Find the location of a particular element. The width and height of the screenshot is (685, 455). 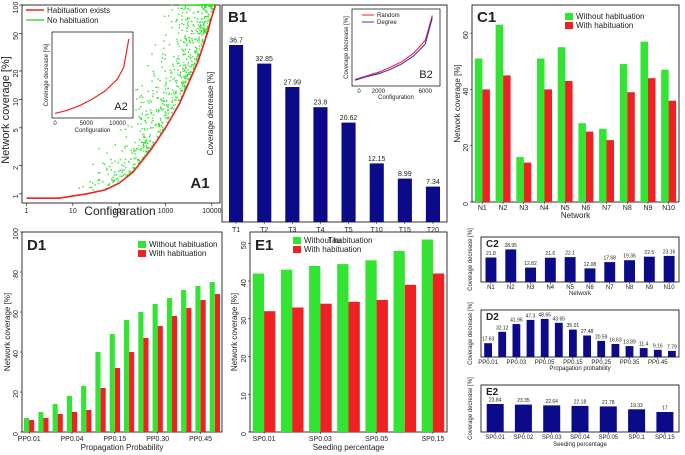

x-tick-label: PP0.35 is located at coordinates (630, 363).